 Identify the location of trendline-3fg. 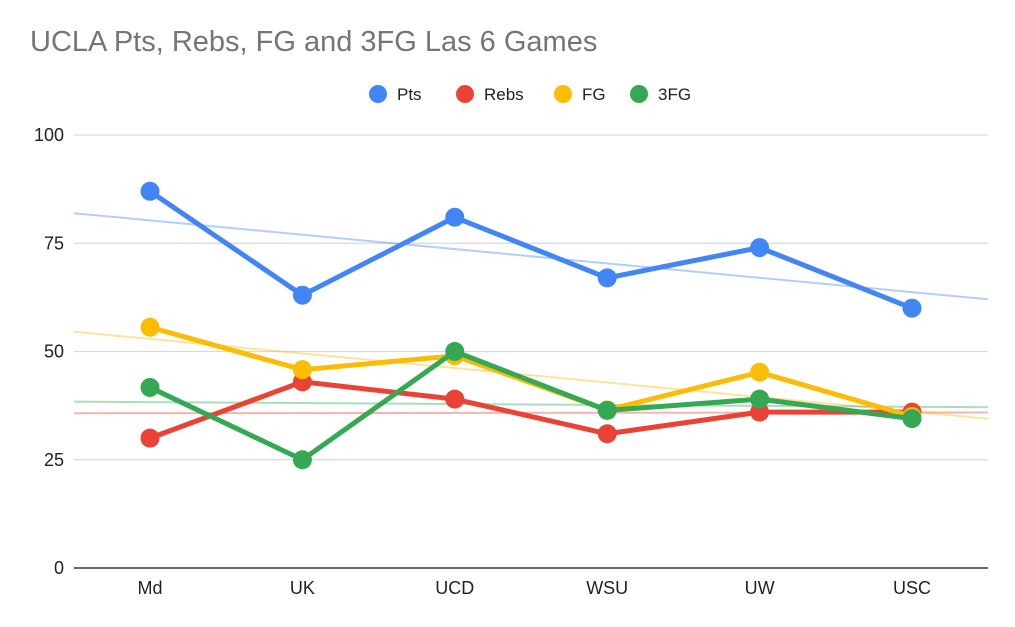
(531, 404).